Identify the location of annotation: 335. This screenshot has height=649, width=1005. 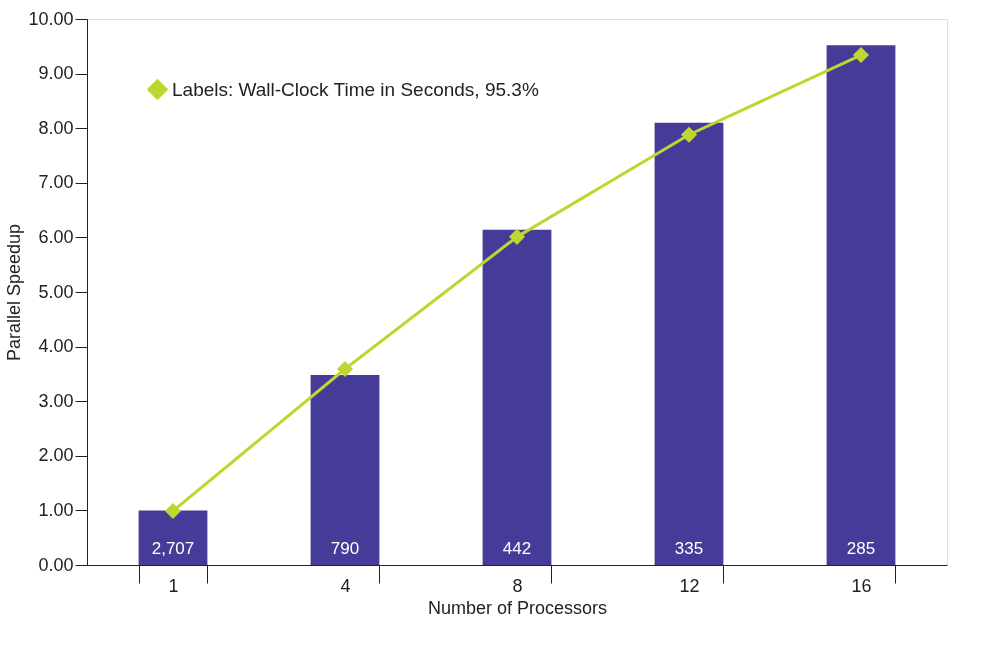
(689, 548).